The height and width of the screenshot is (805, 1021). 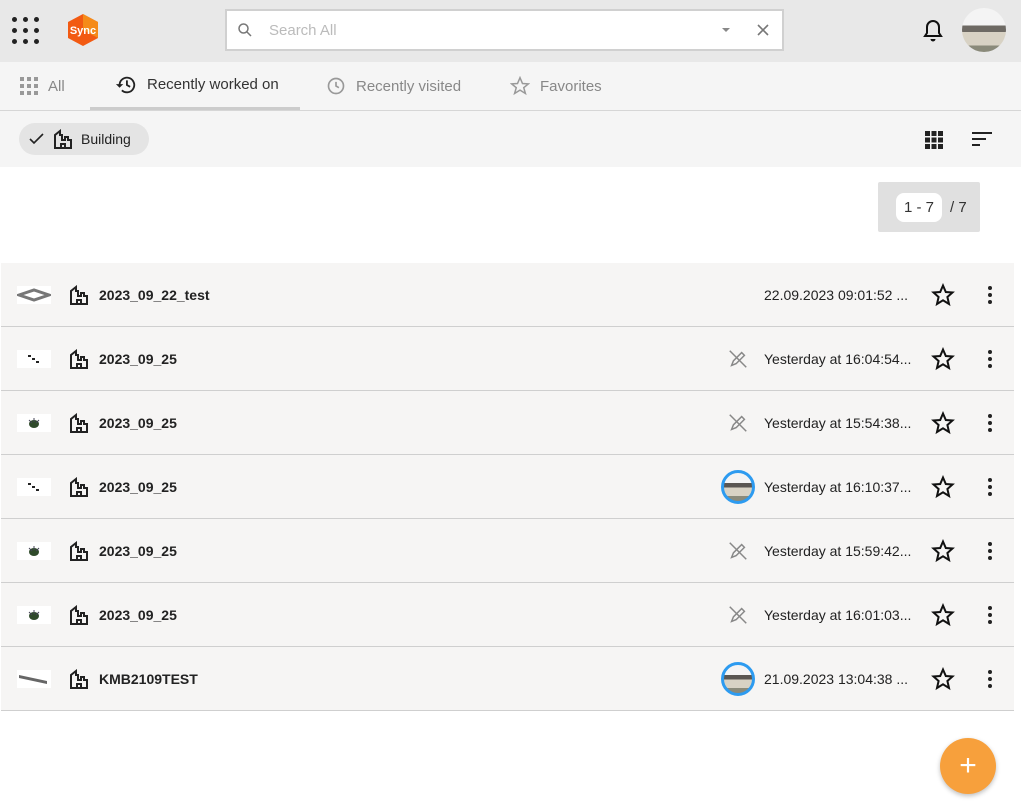 What do you see at coordinates (409, 86) in the screenshot?
I see `tab-label: Recently visited` at bounding box center [409, 86].